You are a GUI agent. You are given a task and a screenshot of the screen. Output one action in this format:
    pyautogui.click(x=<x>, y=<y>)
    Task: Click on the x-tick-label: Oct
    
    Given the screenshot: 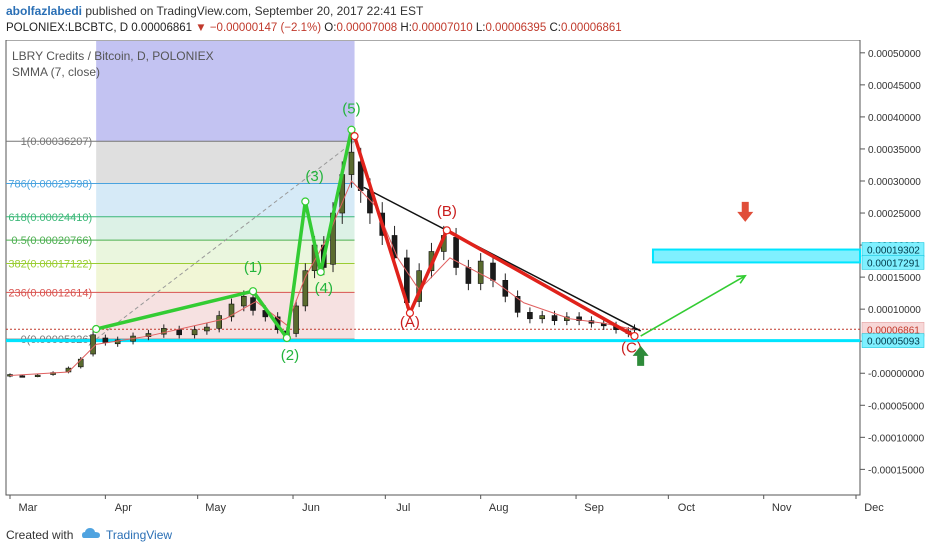 What is the action you would take?
    pyautogui.click(x=686, y=508)
    